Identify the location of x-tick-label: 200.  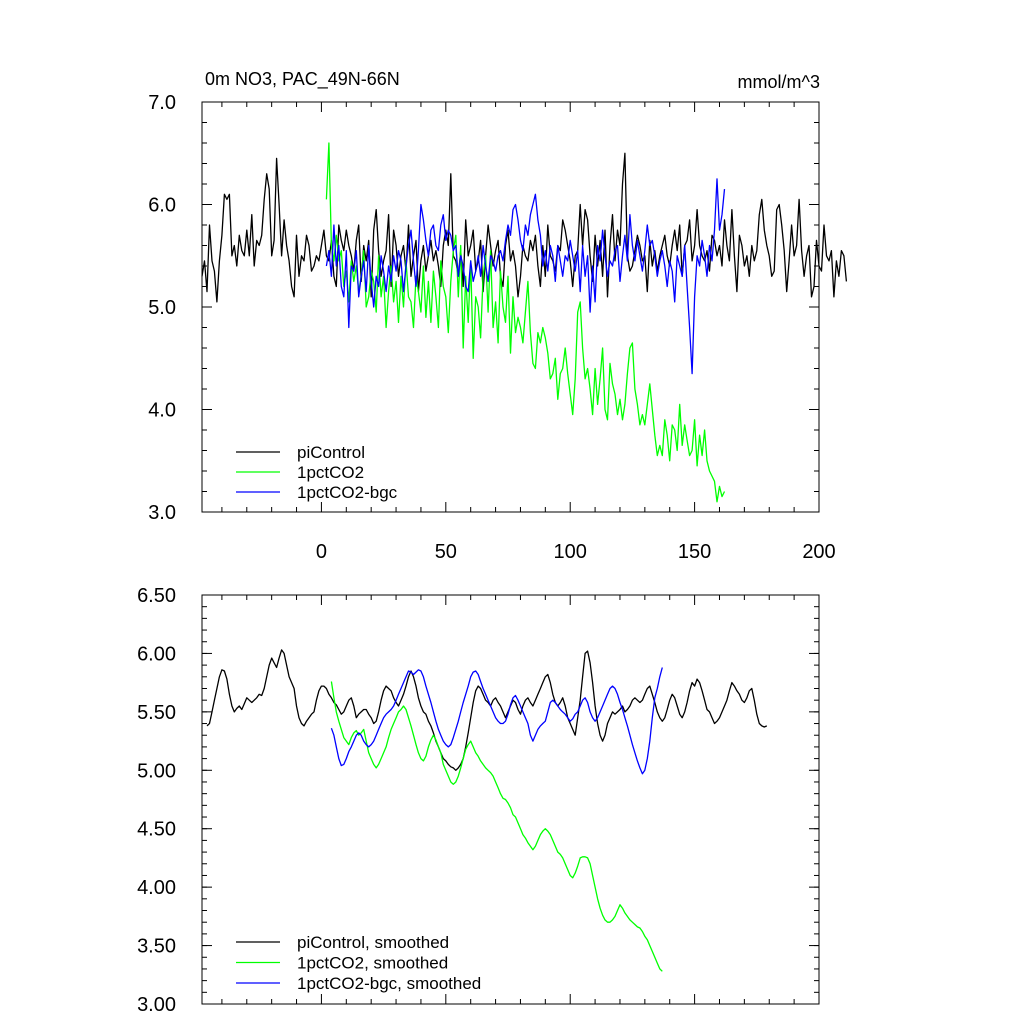
(818, 552).